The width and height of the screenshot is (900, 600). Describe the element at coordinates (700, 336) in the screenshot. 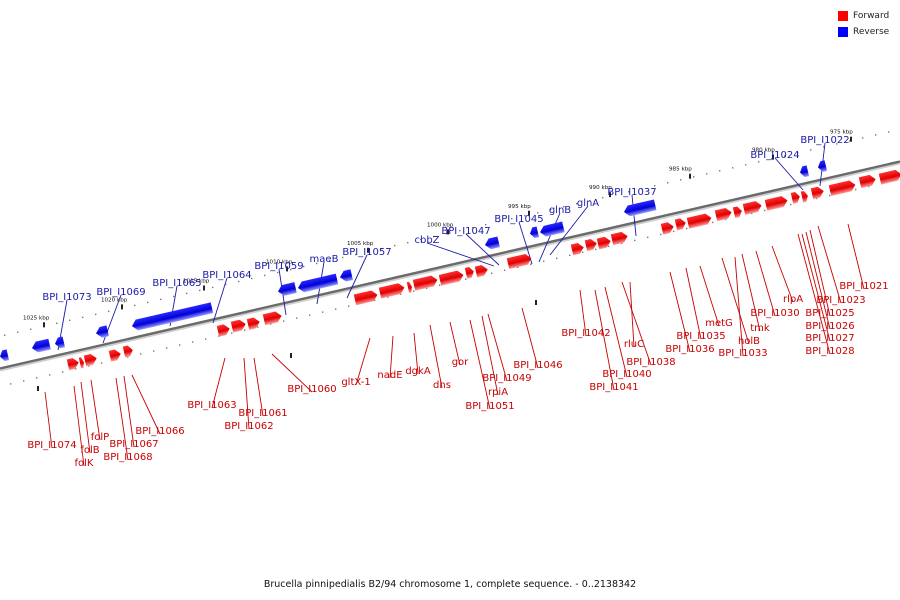

I see `gene-label-bpi-i1035: BPI_I1035` at that location.